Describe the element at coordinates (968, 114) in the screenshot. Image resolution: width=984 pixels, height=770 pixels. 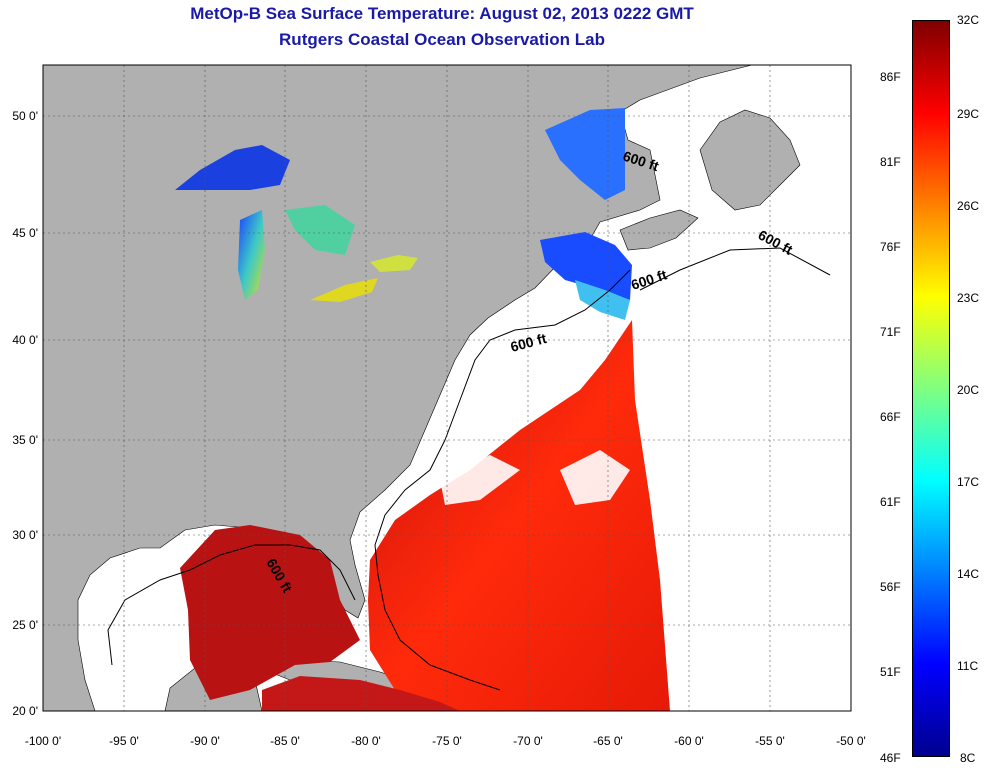
I see `celsius-label: 29C` at that location.